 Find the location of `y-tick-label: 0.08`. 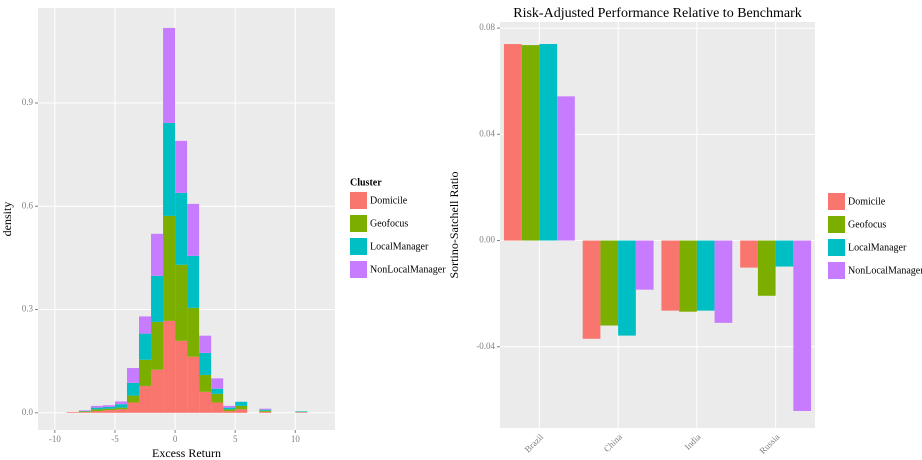

y-tick-label: 0.08 is located at coordinates (487, 27).